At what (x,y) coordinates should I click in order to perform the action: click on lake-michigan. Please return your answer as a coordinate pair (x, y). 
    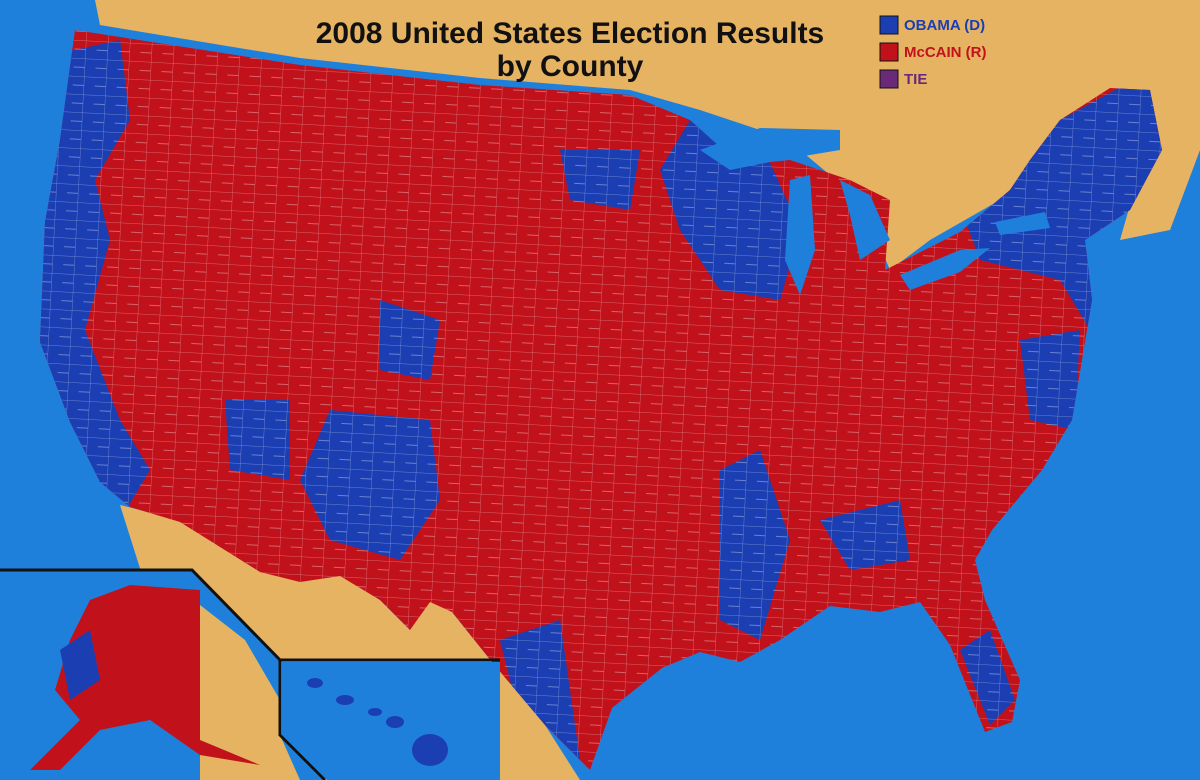
    Looking at the image, I should click on (800, 235).